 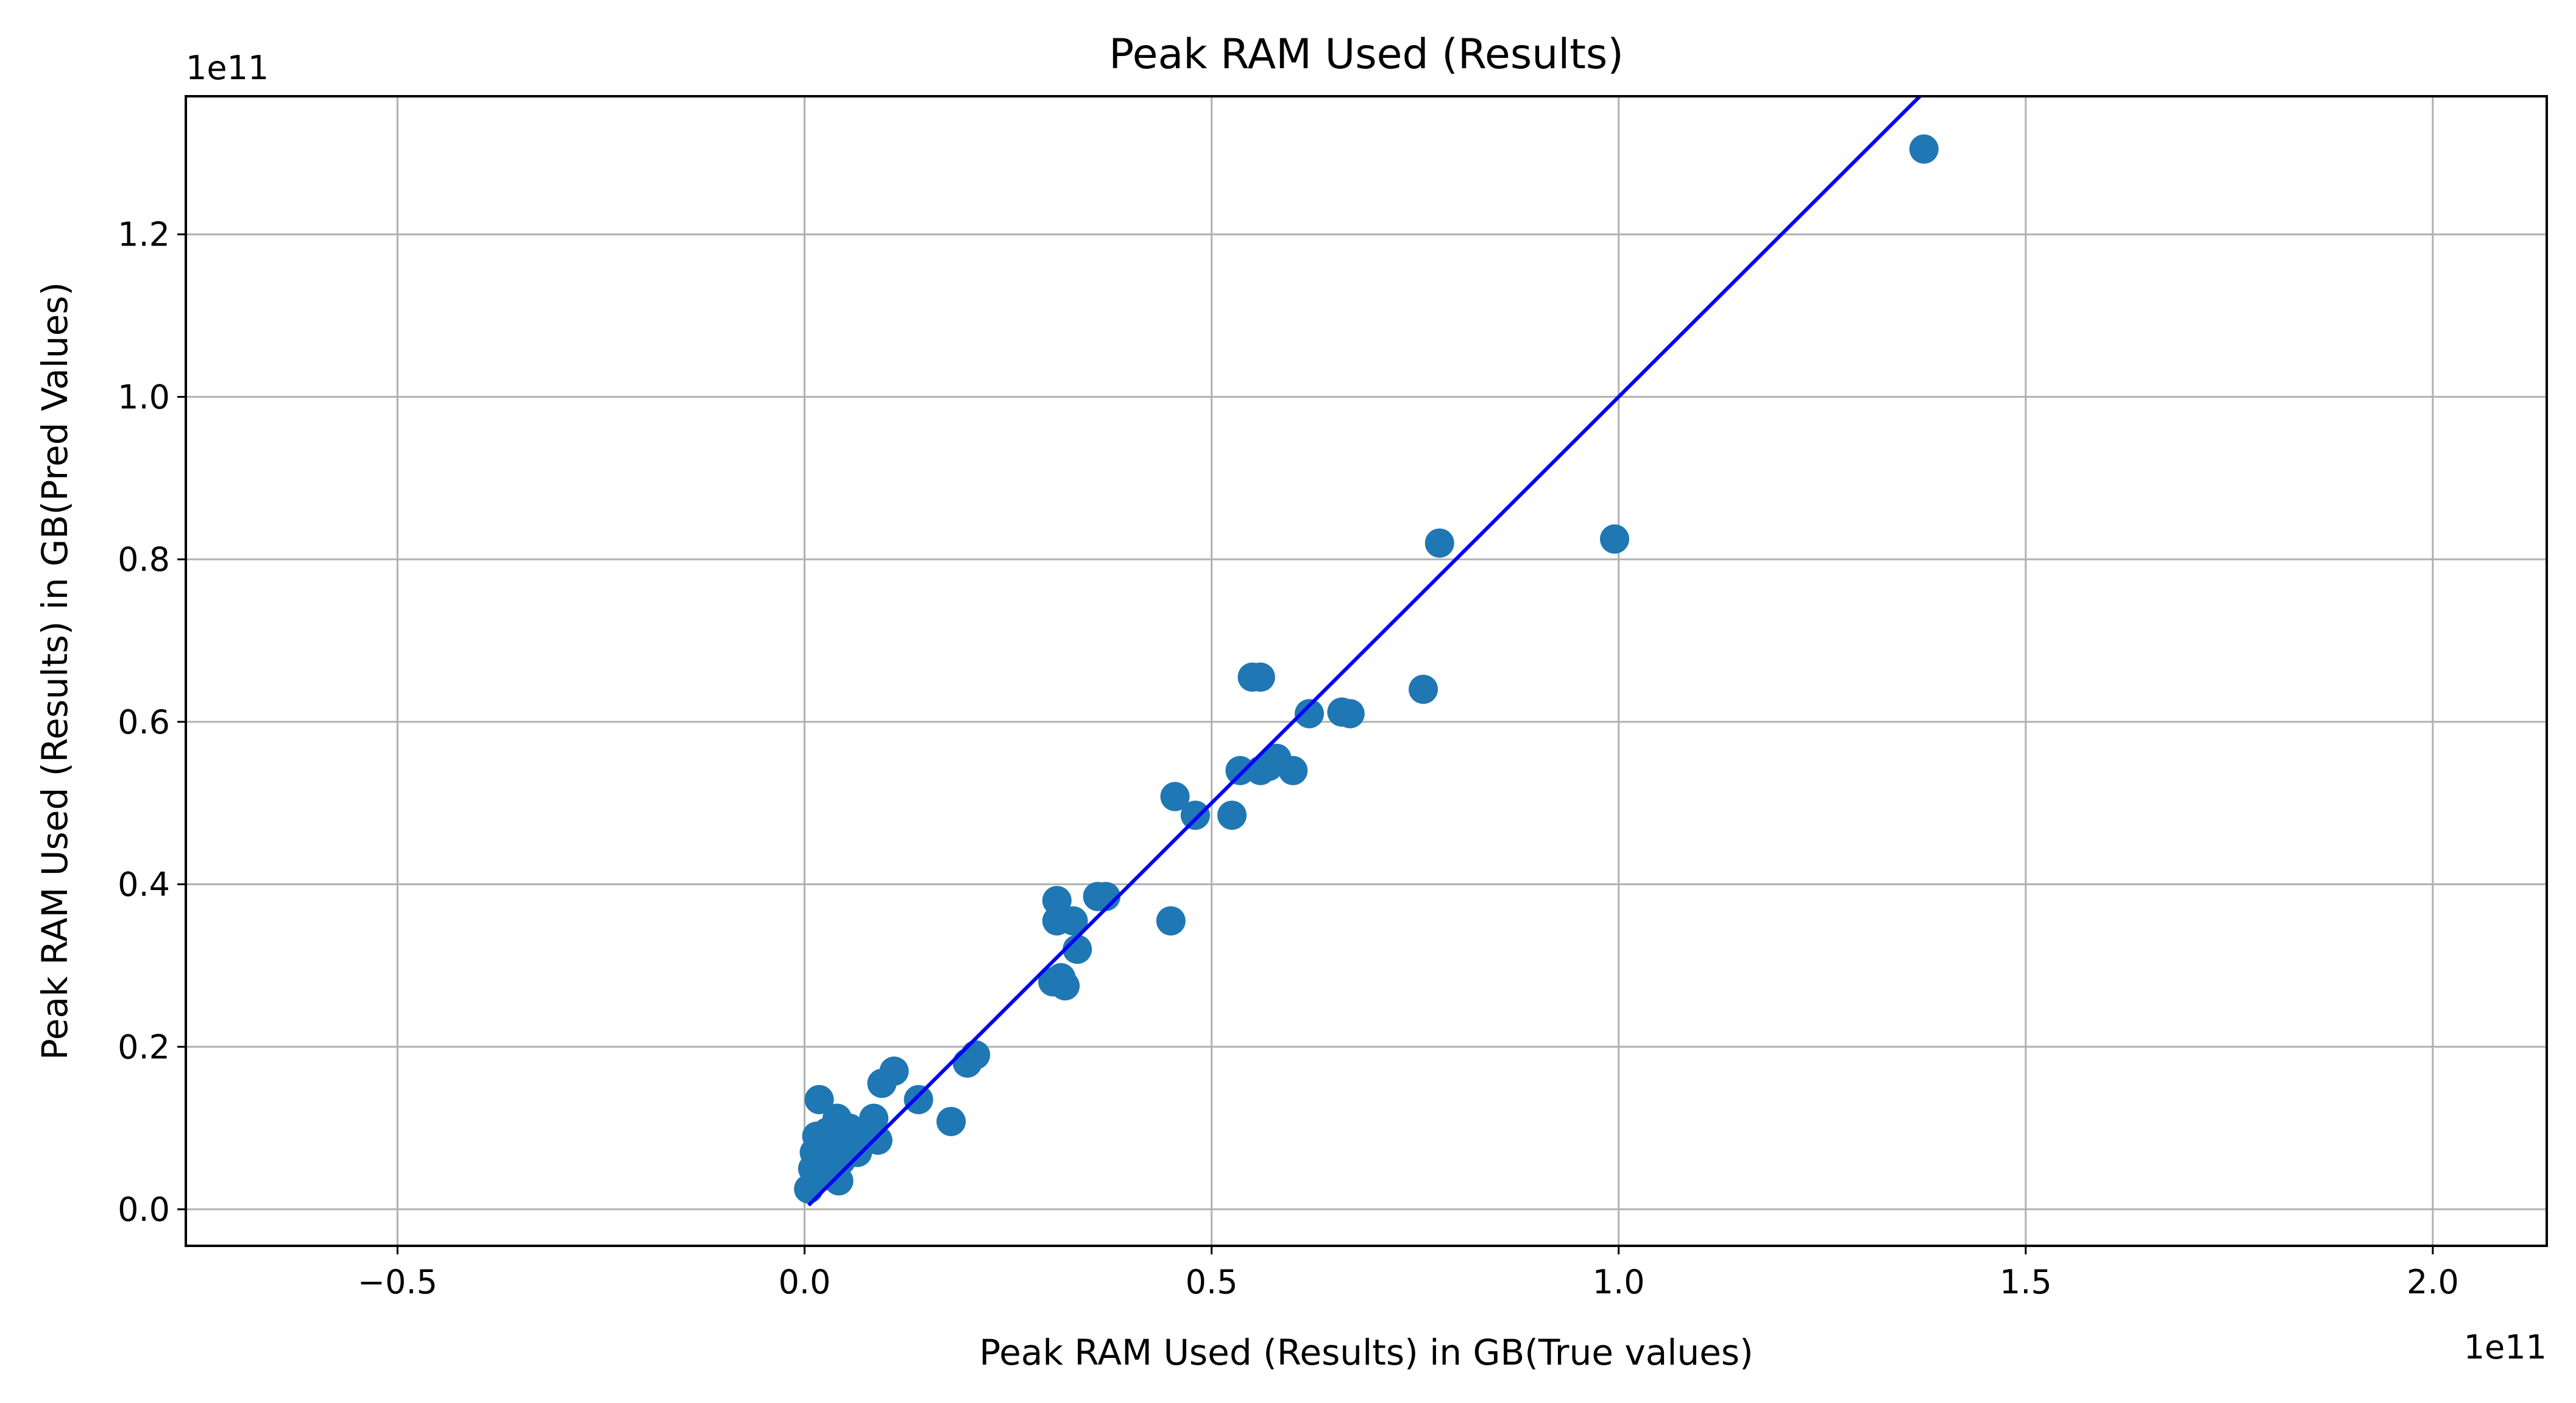 I want to click on y-tick-label: 1.0, so click(x=144, y=397).